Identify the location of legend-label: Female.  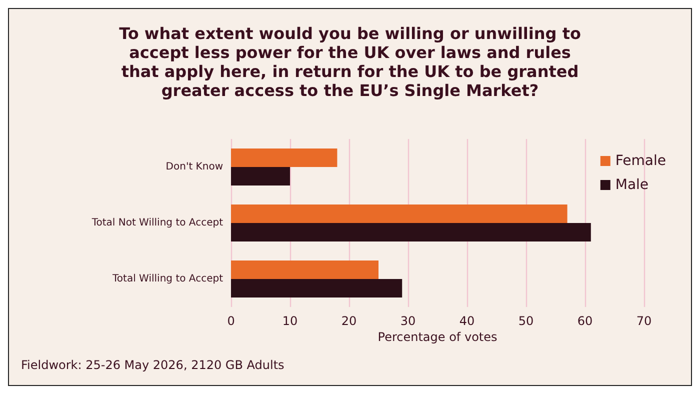
(640, 161).